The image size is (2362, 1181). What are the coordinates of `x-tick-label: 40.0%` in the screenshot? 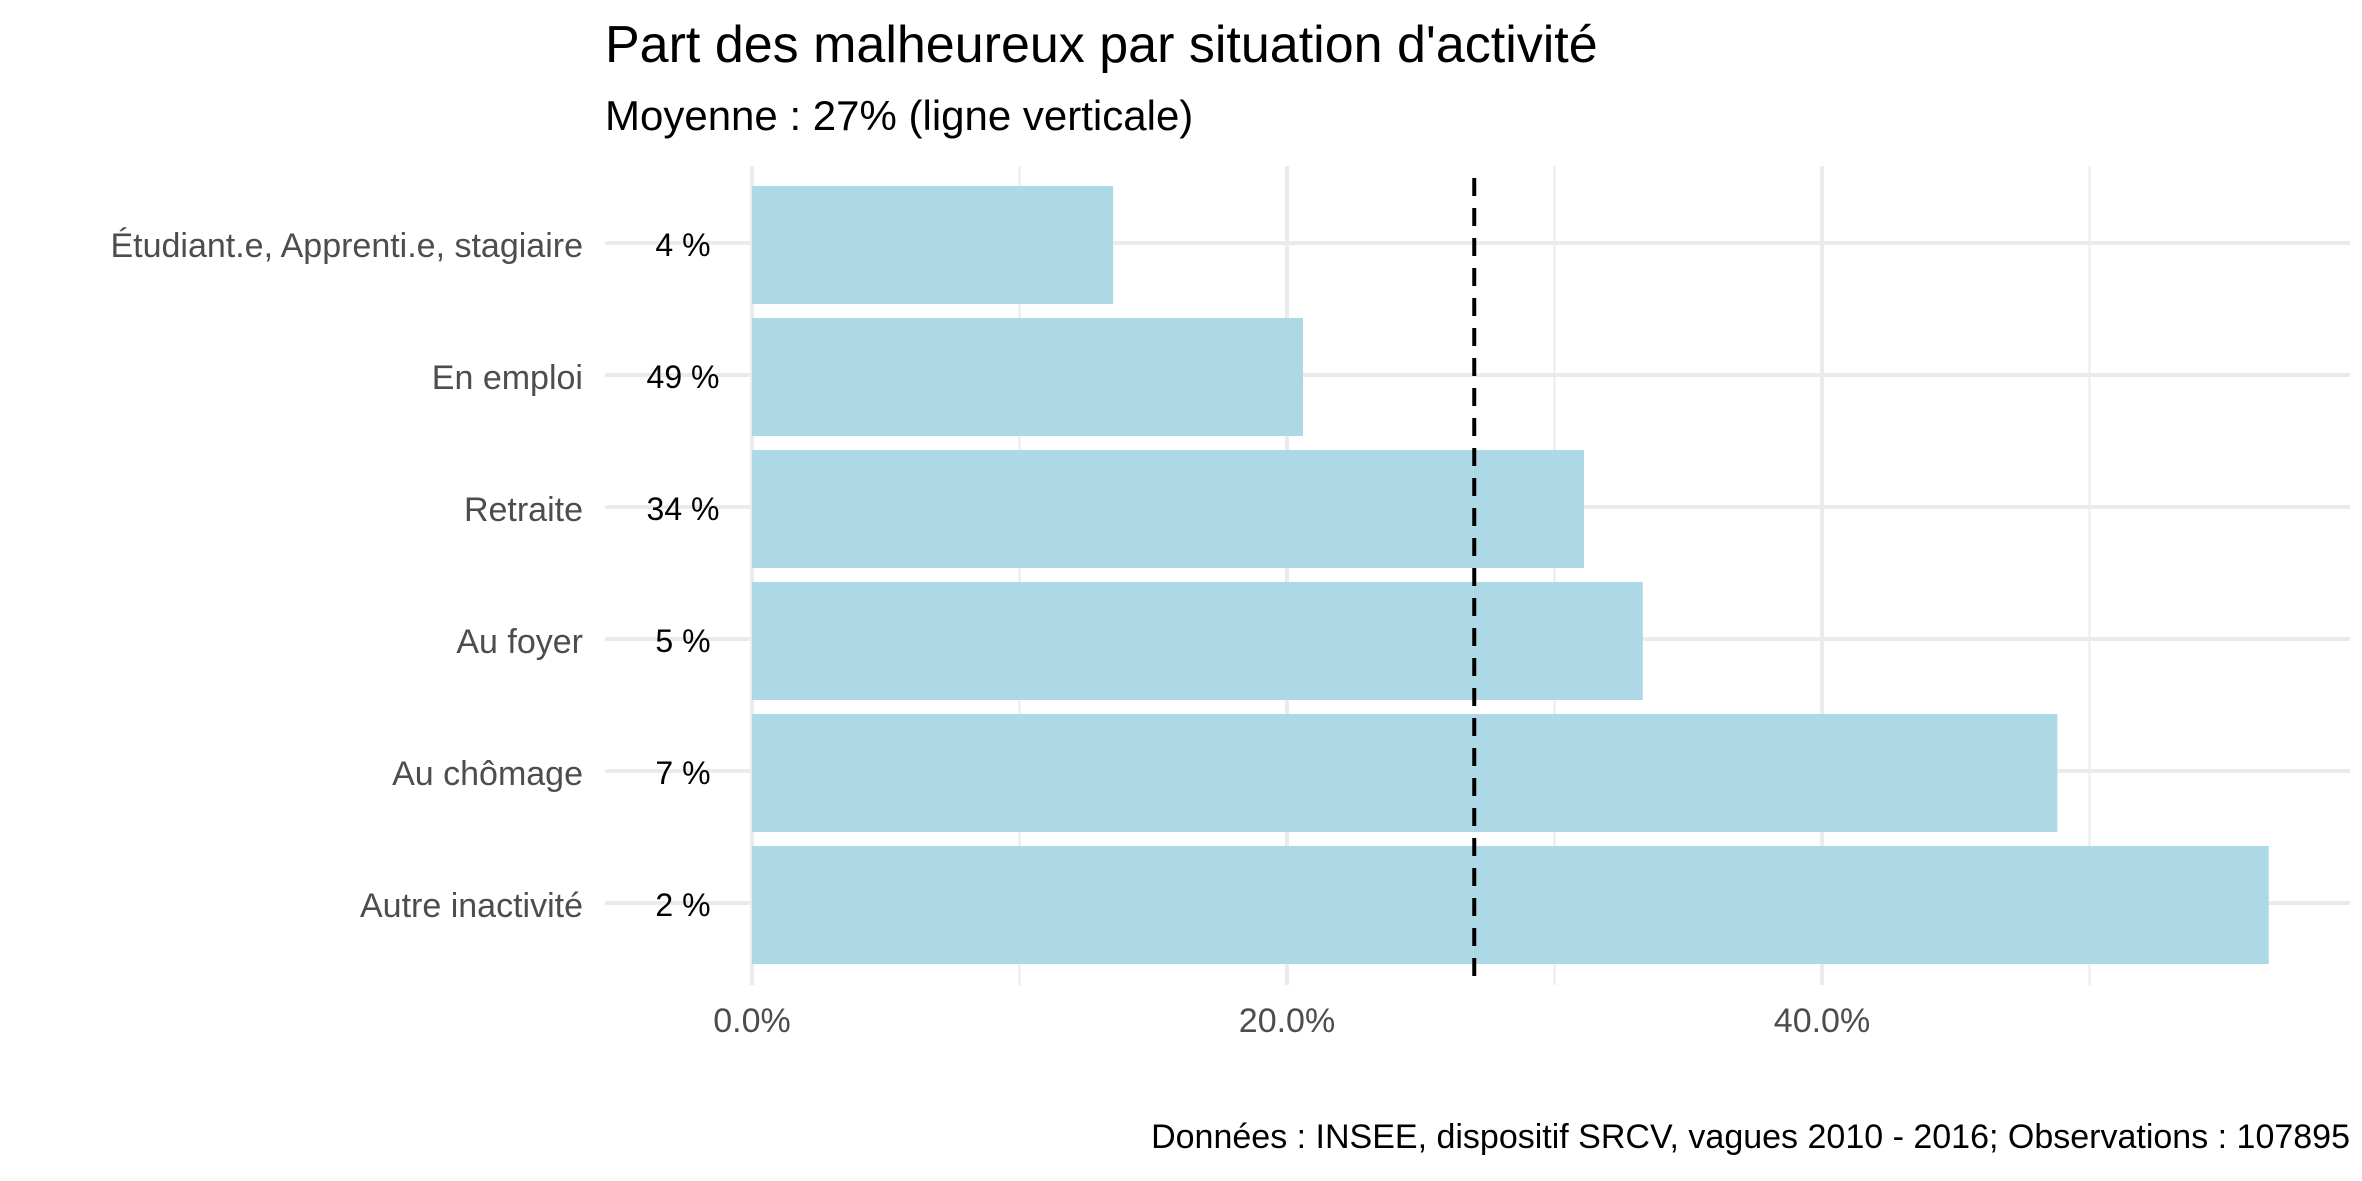 It's located at (1822, 1021).